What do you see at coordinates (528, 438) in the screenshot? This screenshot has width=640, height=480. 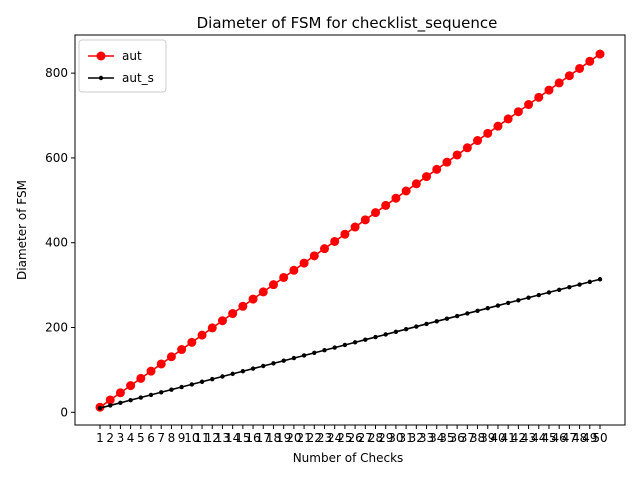 I see `x-tick-label: 43` at bounding box center [528, 438].